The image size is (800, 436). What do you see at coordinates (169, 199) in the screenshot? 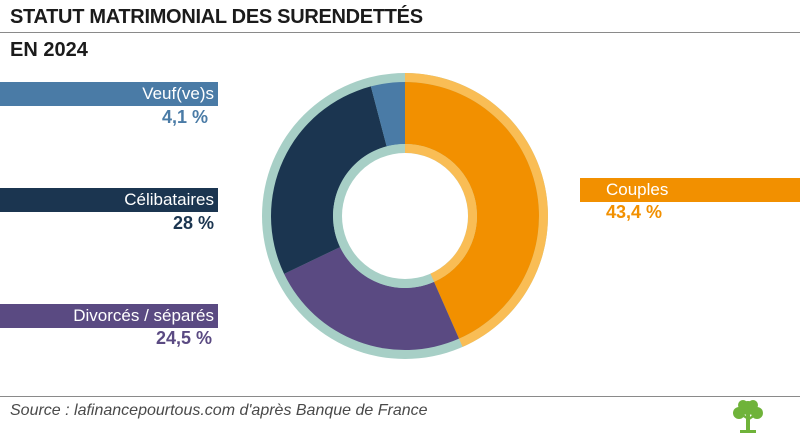
I see `slice-label-celibataires: Célibataires` at bounding box center [169, 199].